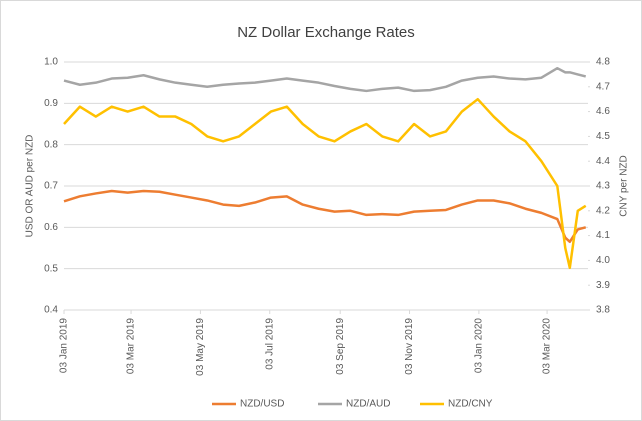  Describe the element at coordinates (624, 186) in the screenshot. I see `y2-axis-title: CNY per NZD` at that location.